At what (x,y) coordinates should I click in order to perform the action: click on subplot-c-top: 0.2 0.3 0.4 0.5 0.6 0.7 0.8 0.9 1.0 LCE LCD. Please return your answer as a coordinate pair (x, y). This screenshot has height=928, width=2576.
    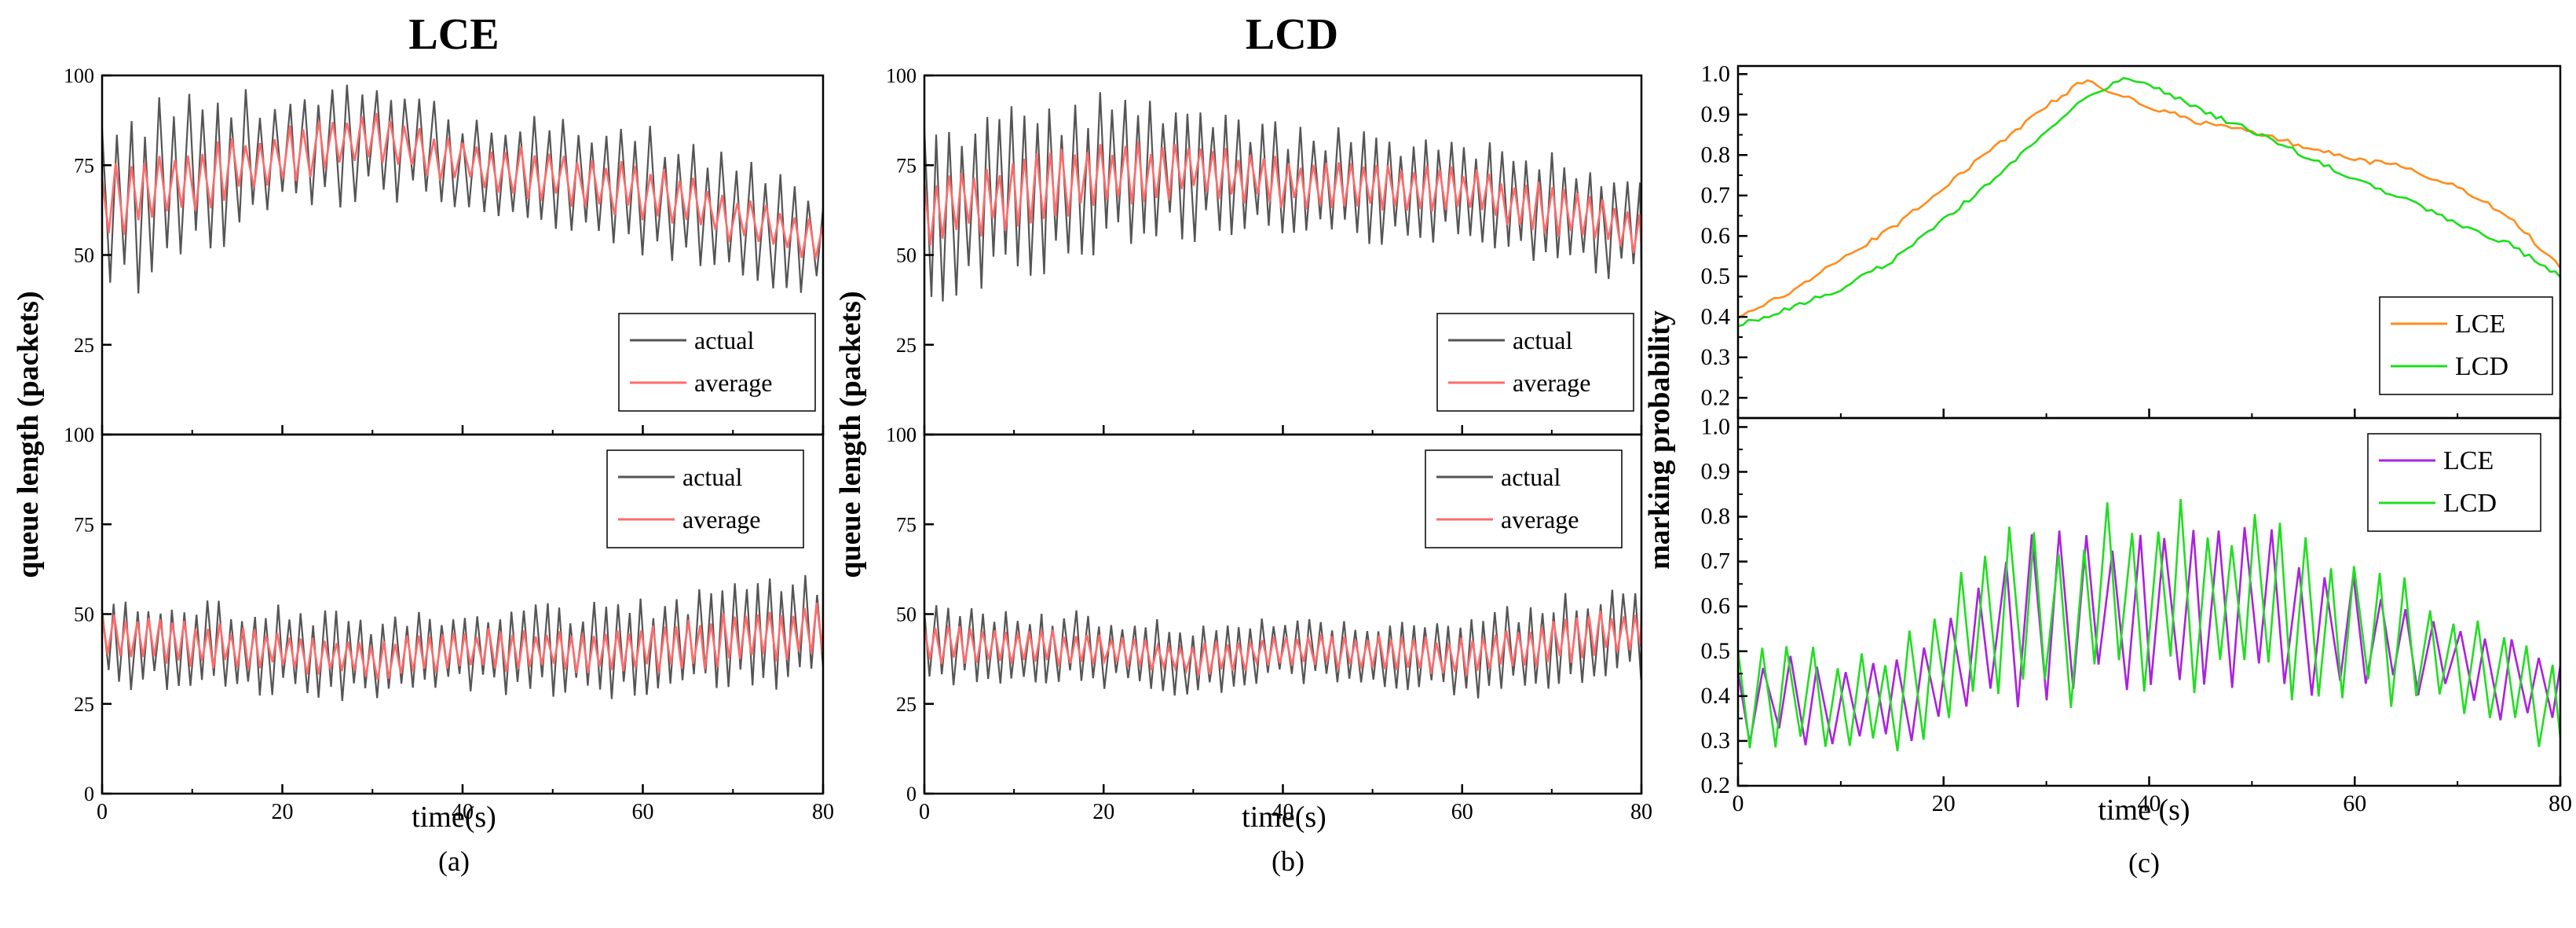
    Looking at the image, I should click on (2132, 240).